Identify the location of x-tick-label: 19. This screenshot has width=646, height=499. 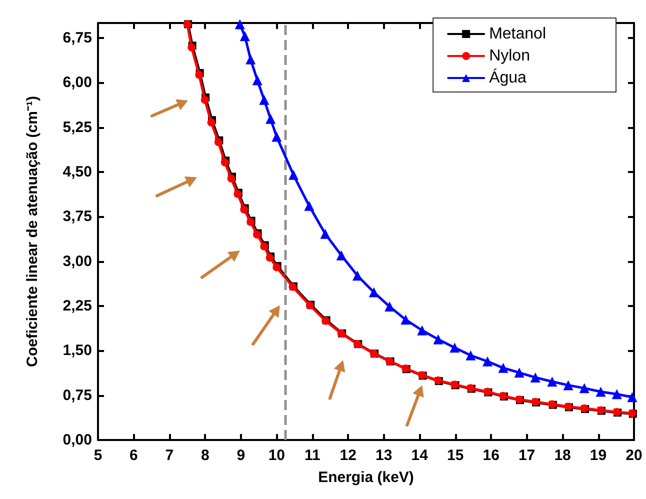
(598, 455).